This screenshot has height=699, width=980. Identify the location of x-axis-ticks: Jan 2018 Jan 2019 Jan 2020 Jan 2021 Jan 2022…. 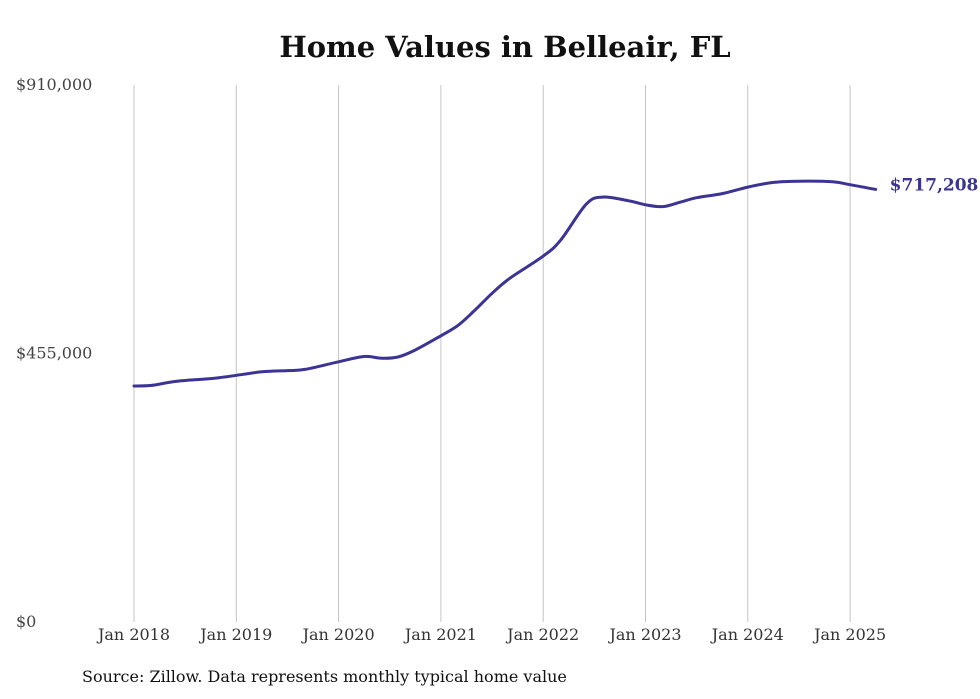
(491, 634).